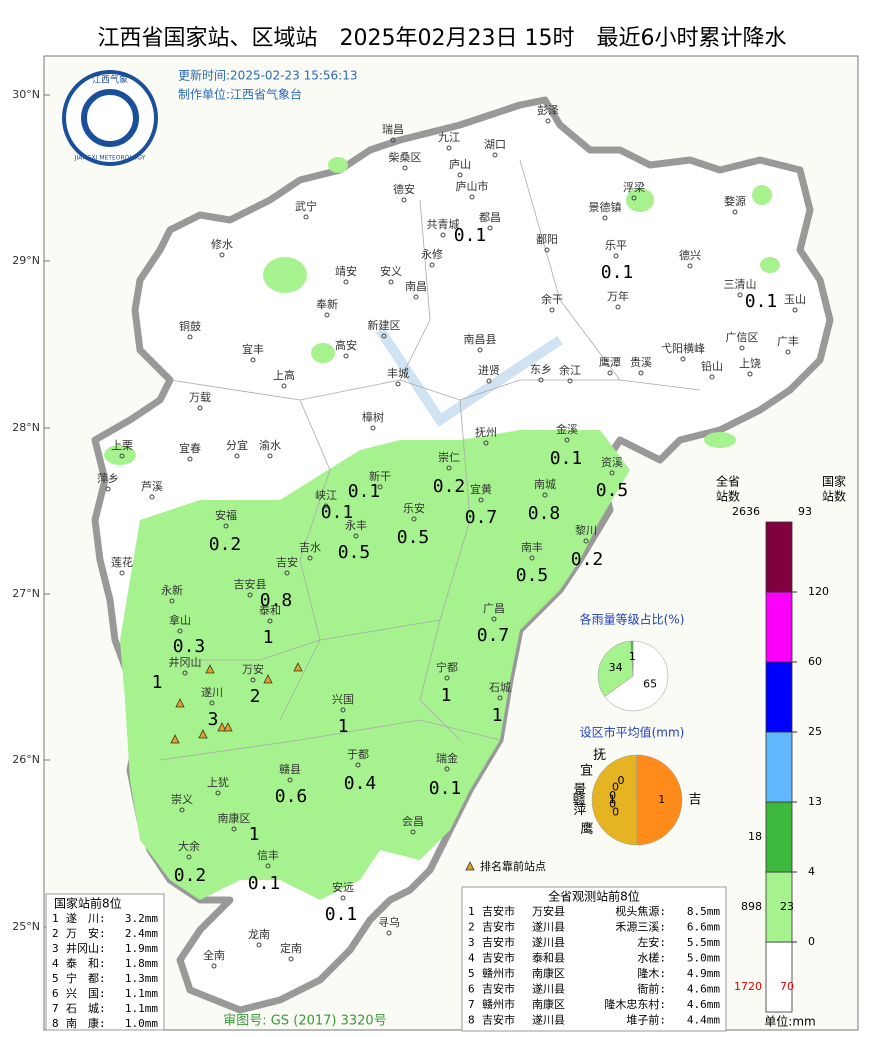 The height and width of the screenshot is (1037, 884). I want to click on place-name: 寻乌, so click(389, 922).